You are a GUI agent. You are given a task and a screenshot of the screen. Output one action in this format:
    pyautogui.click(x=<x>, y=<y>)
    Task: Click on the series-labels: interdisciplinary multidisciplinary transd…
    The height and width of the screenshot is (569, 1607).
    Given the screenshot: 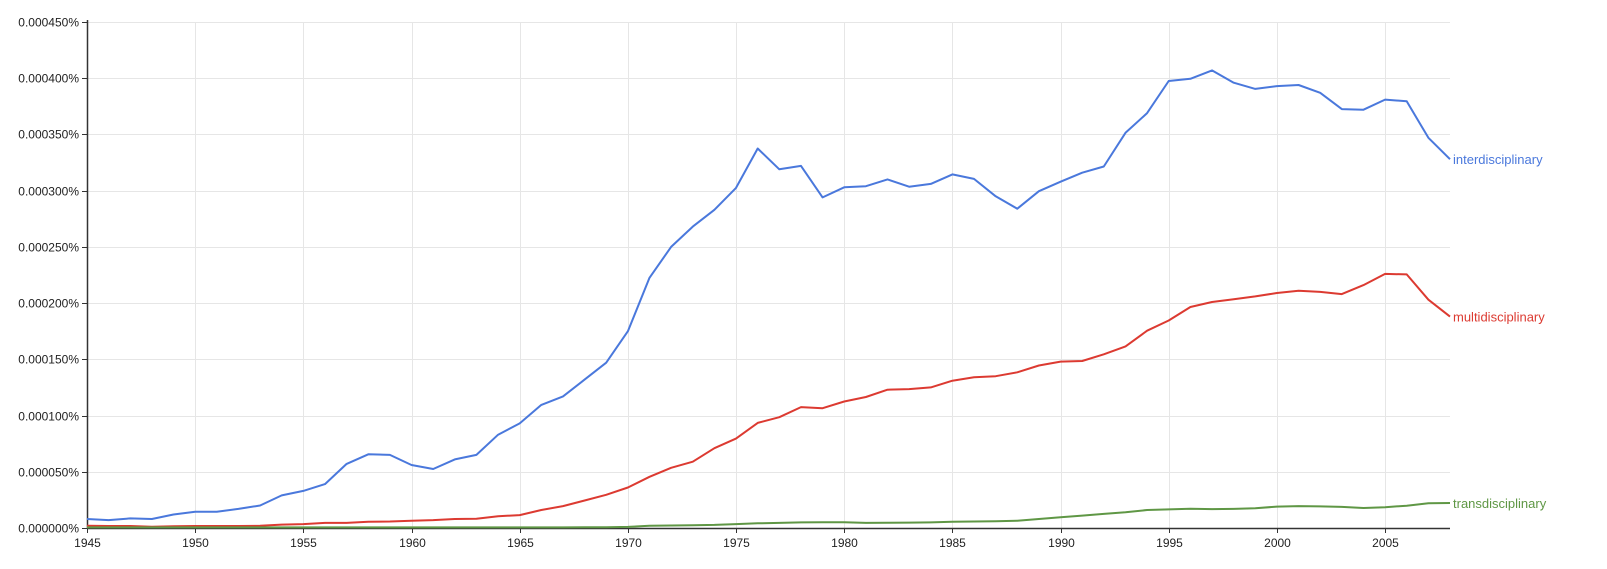 What is the action you would take?
    pyautogui.click(x=1500, y=331)
    